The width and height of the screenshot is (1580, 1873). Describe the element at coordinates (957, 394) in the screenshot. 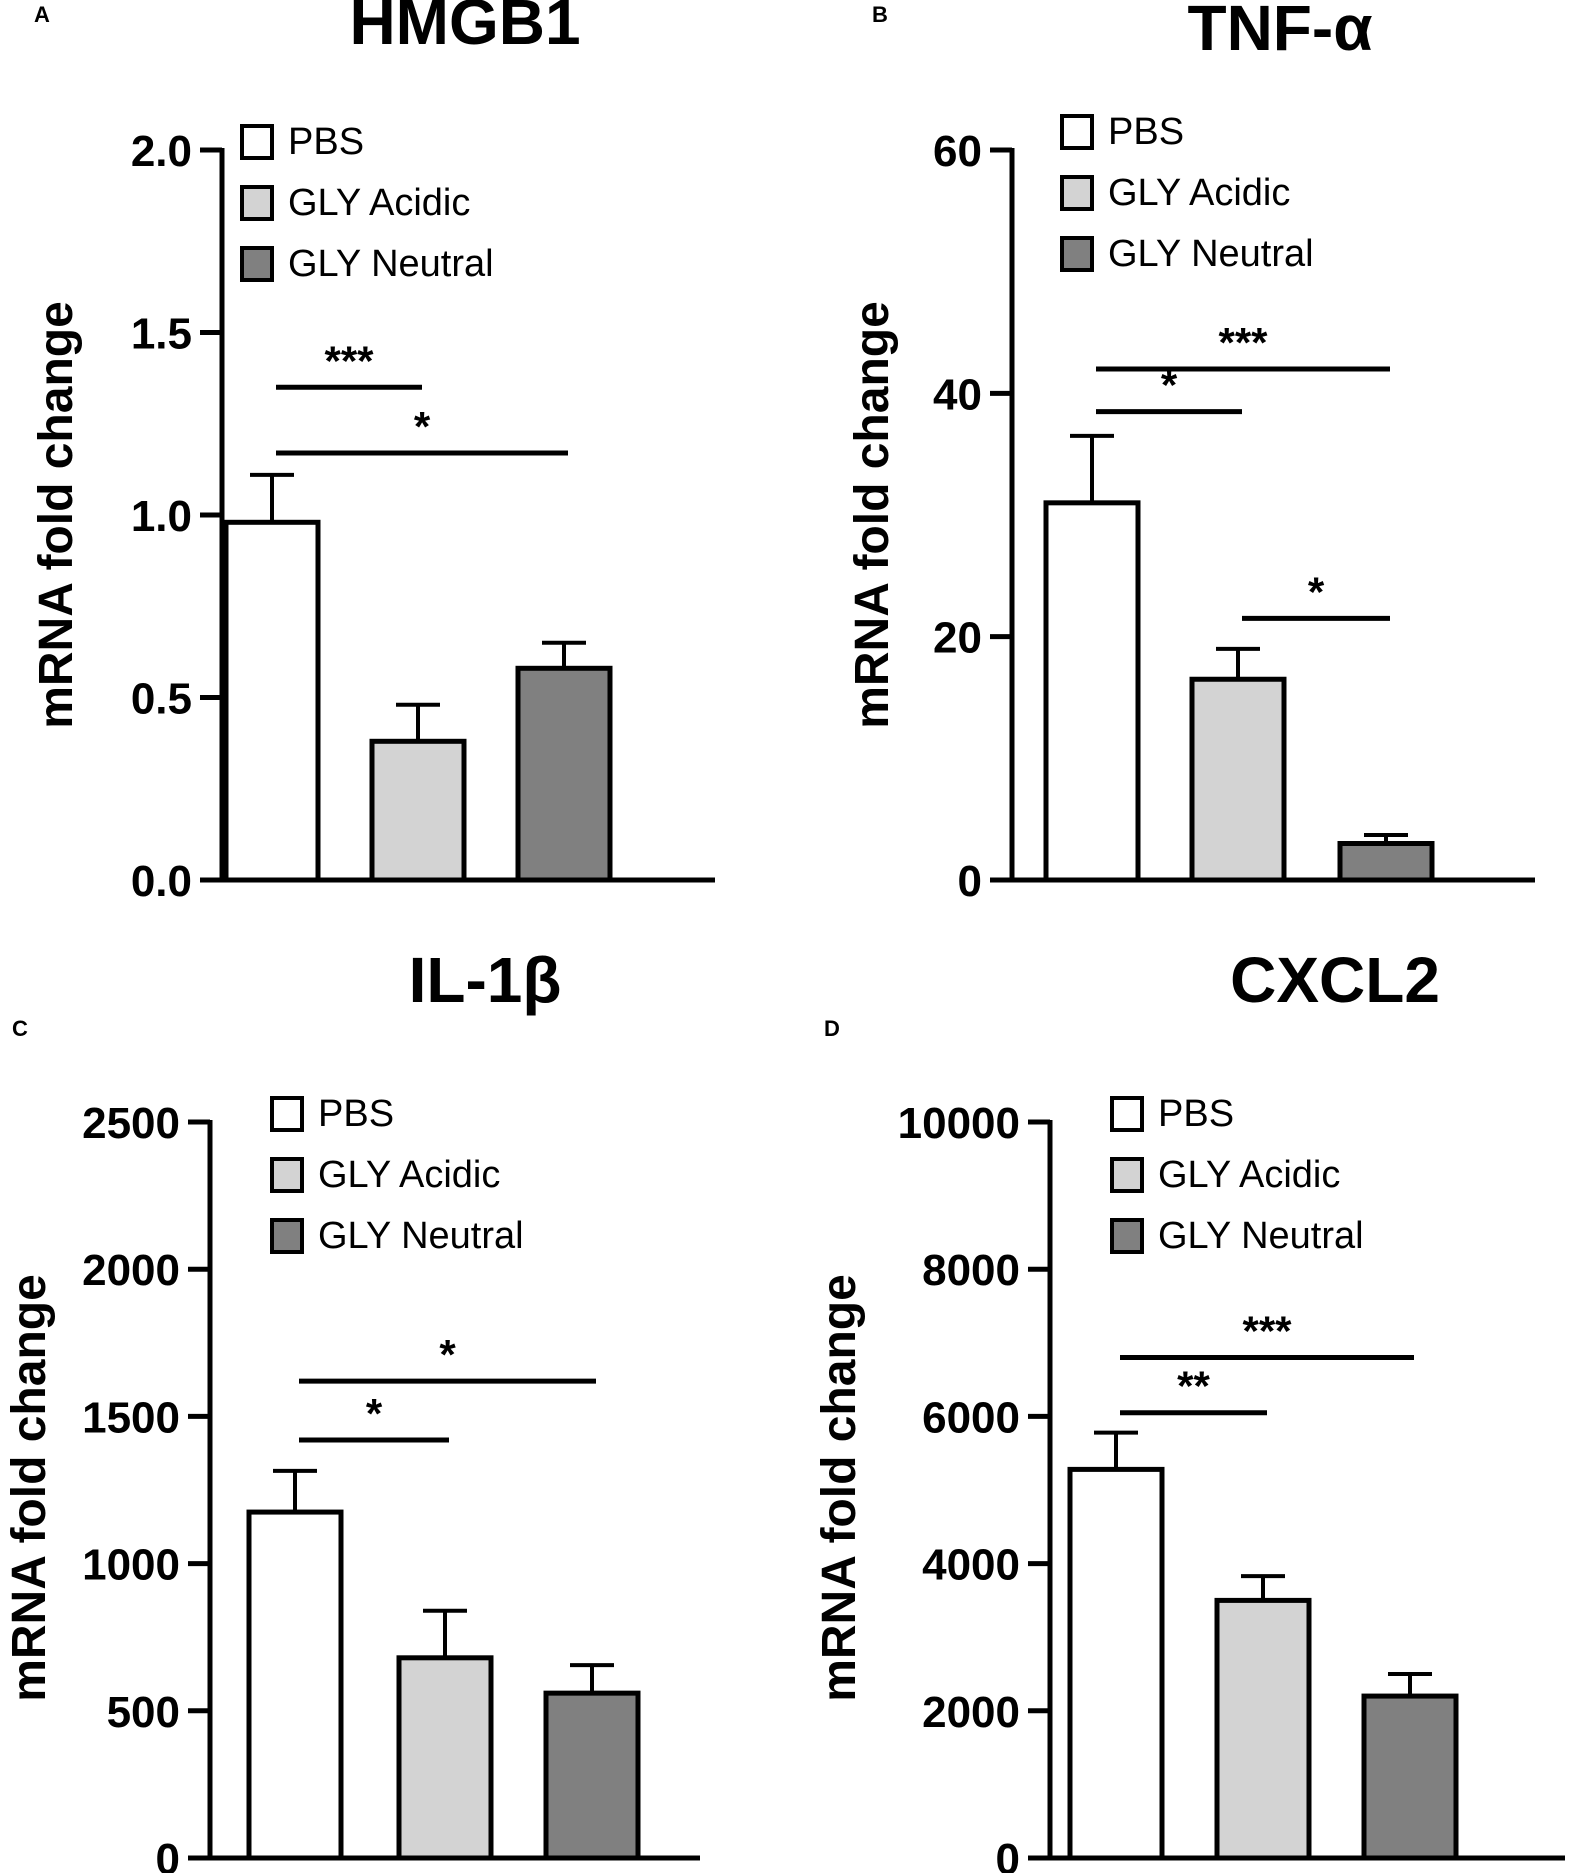

I see `y-tick-label: 40` at that location.